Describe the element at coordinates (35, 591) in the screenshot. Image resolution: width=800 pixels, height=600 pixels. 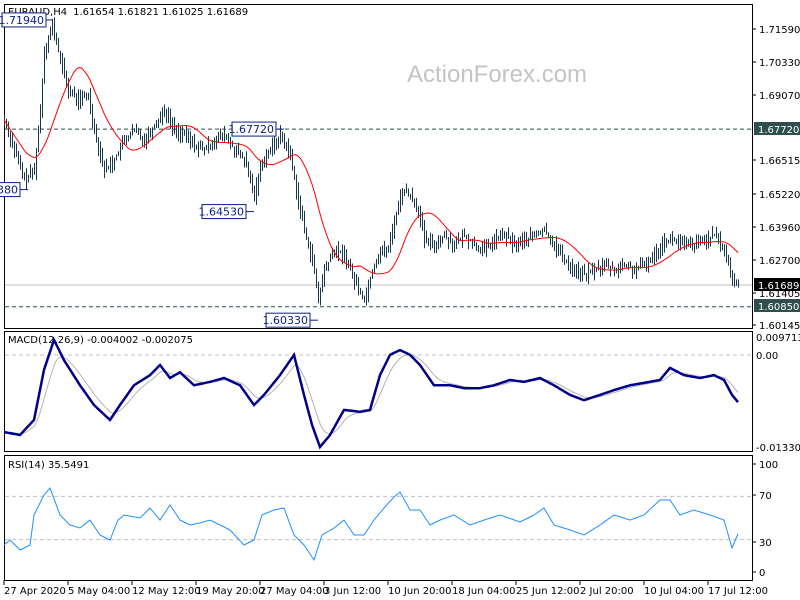
I see `x-tick-label: 27 Apr 2020` at that location.